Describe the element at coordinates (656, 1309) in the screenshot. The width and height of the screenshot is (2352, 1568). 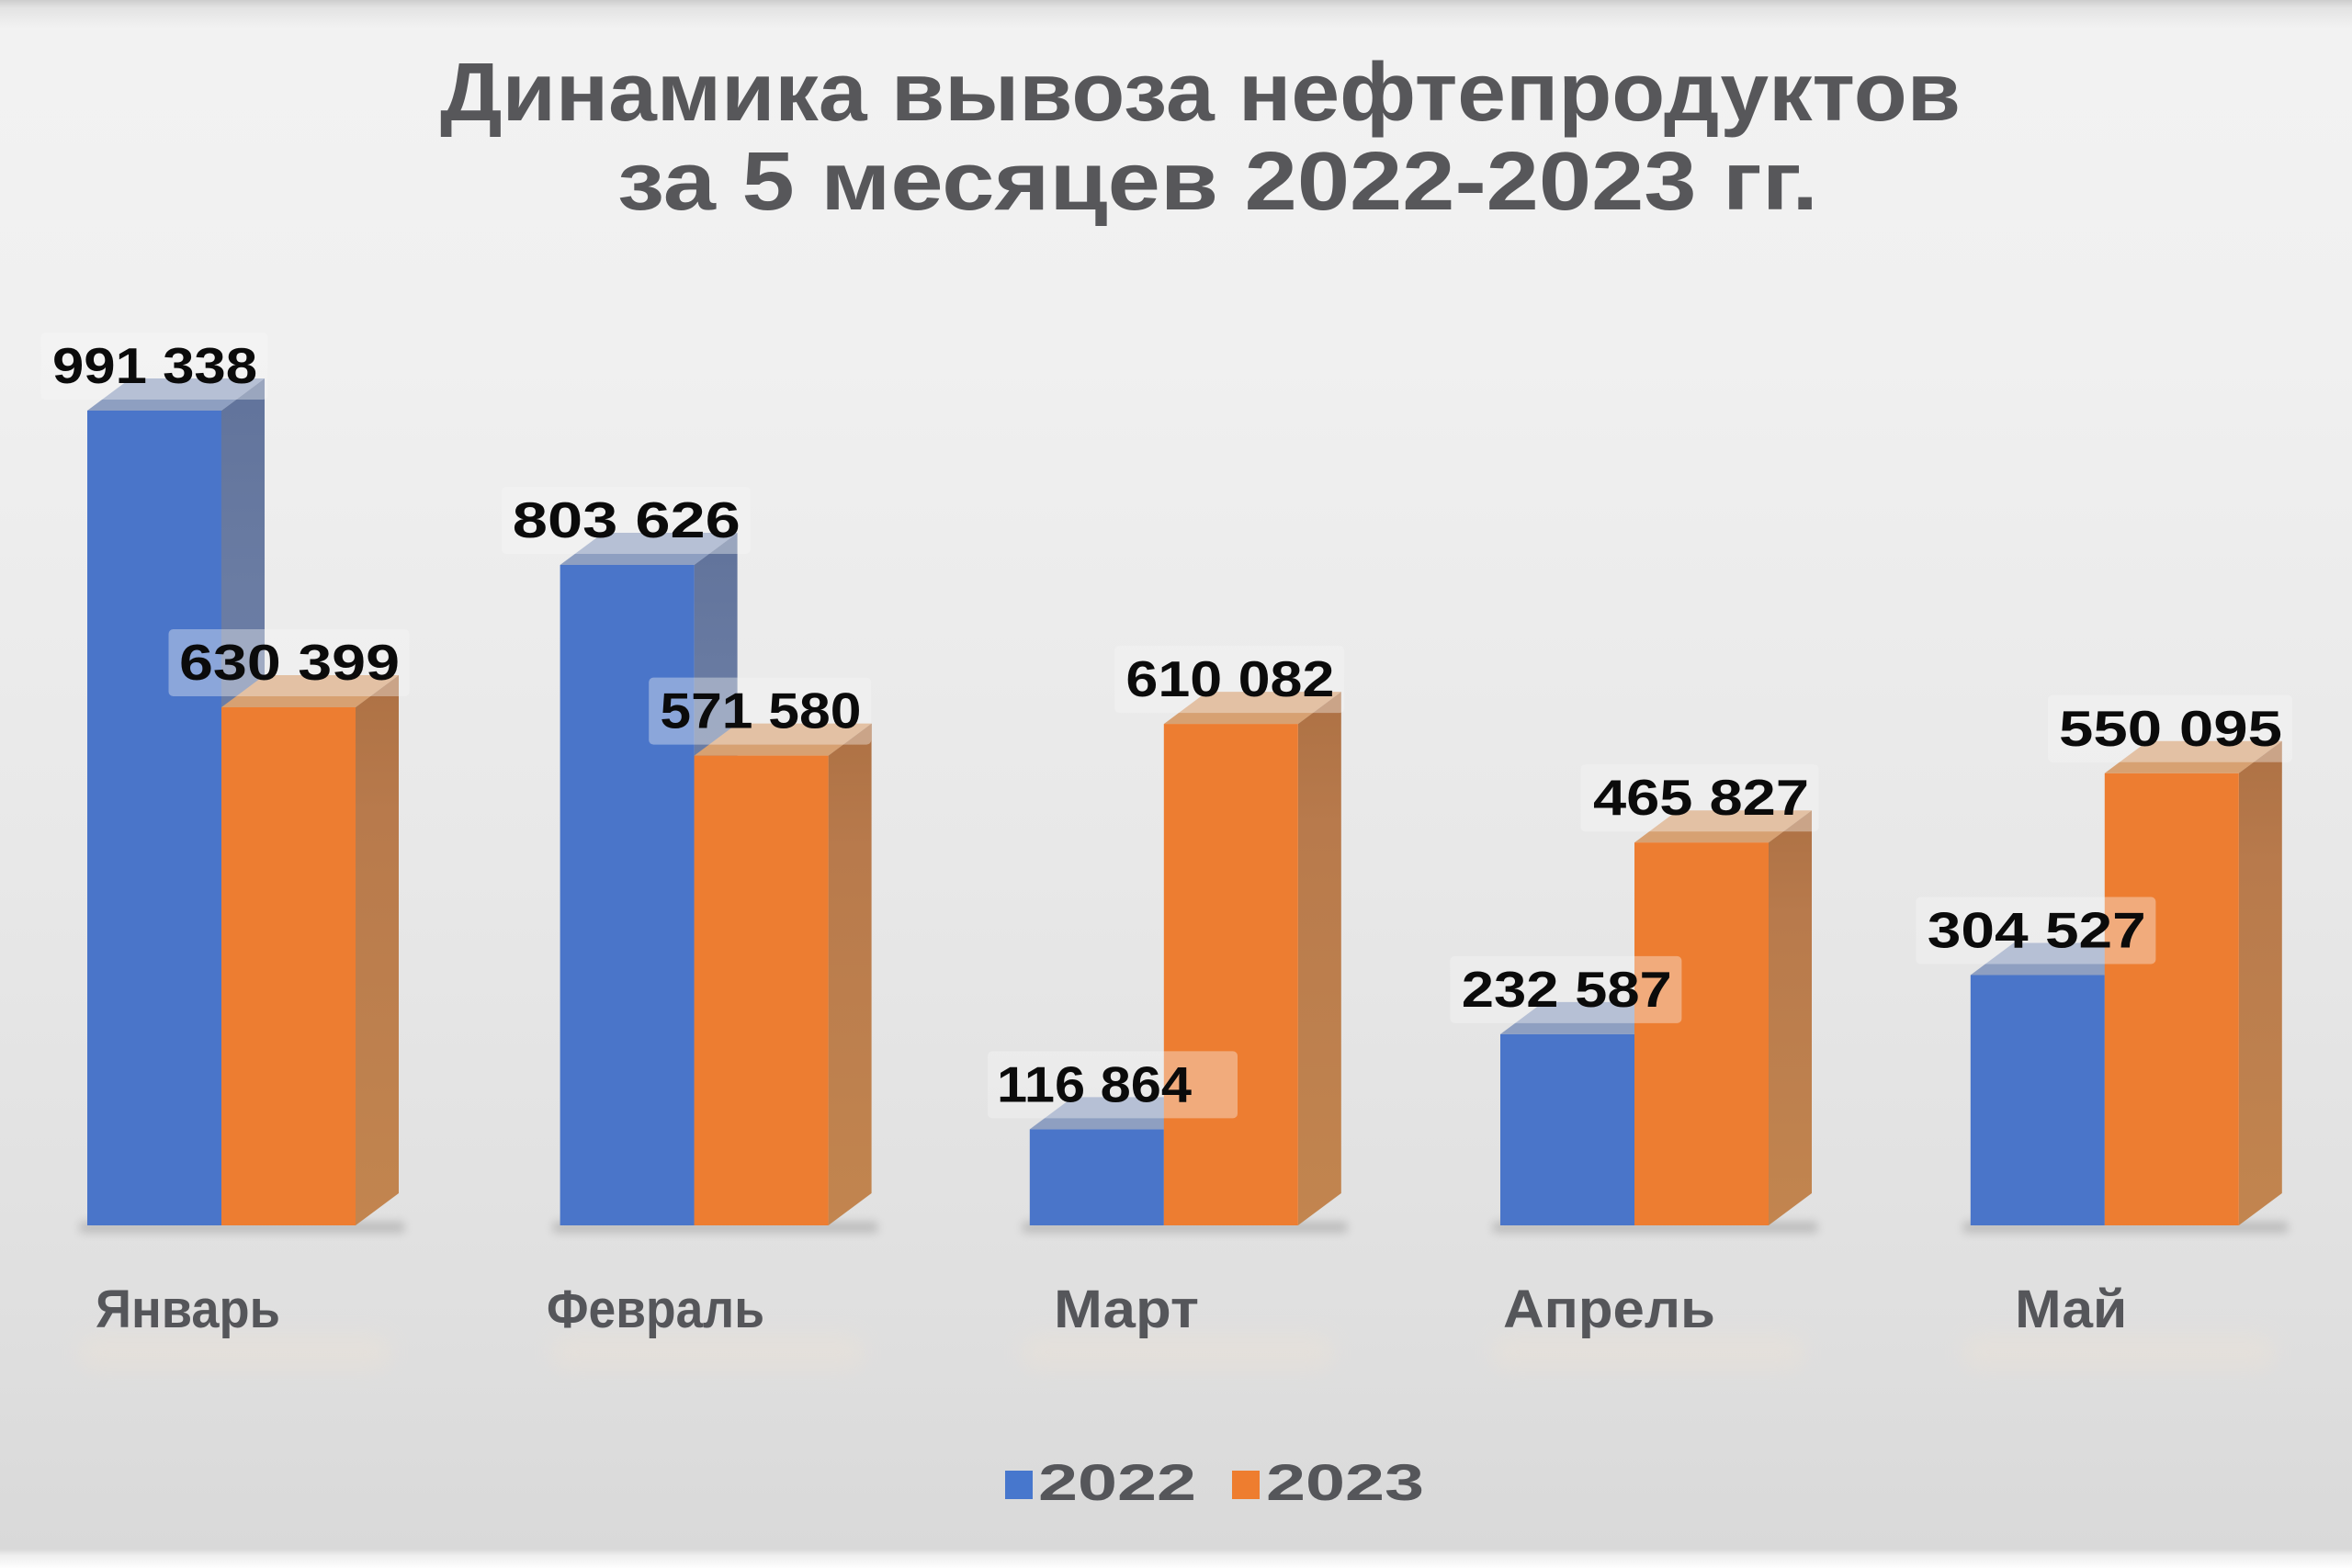
I see `svg-text: Февраль` at that location.